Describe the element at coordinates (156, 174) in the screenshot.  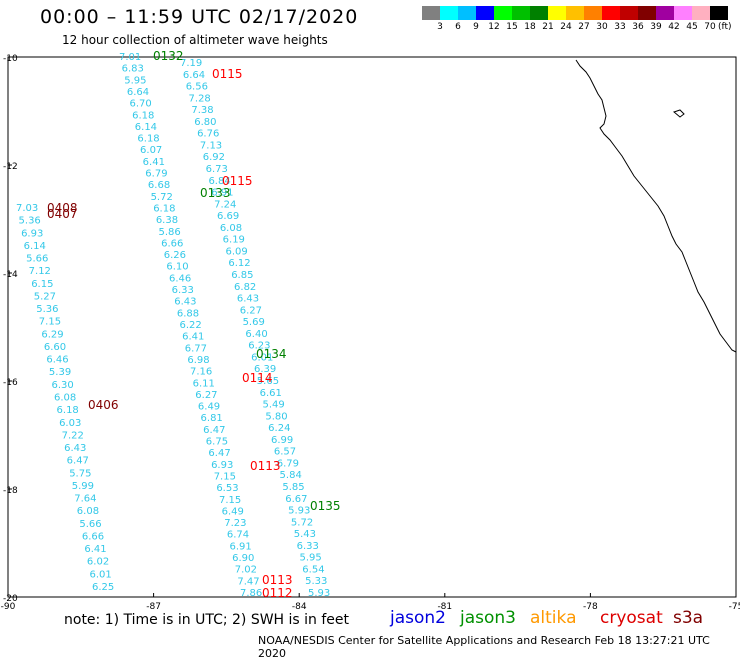
I see `wave-height-value: 6.79` at that location.